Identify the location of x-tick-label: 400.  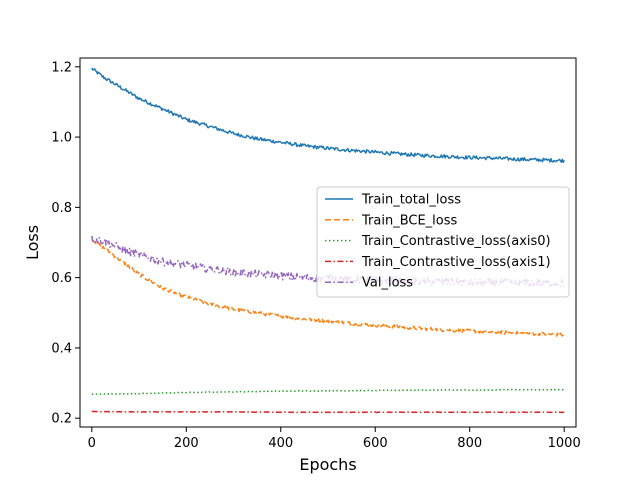
(280, 443).